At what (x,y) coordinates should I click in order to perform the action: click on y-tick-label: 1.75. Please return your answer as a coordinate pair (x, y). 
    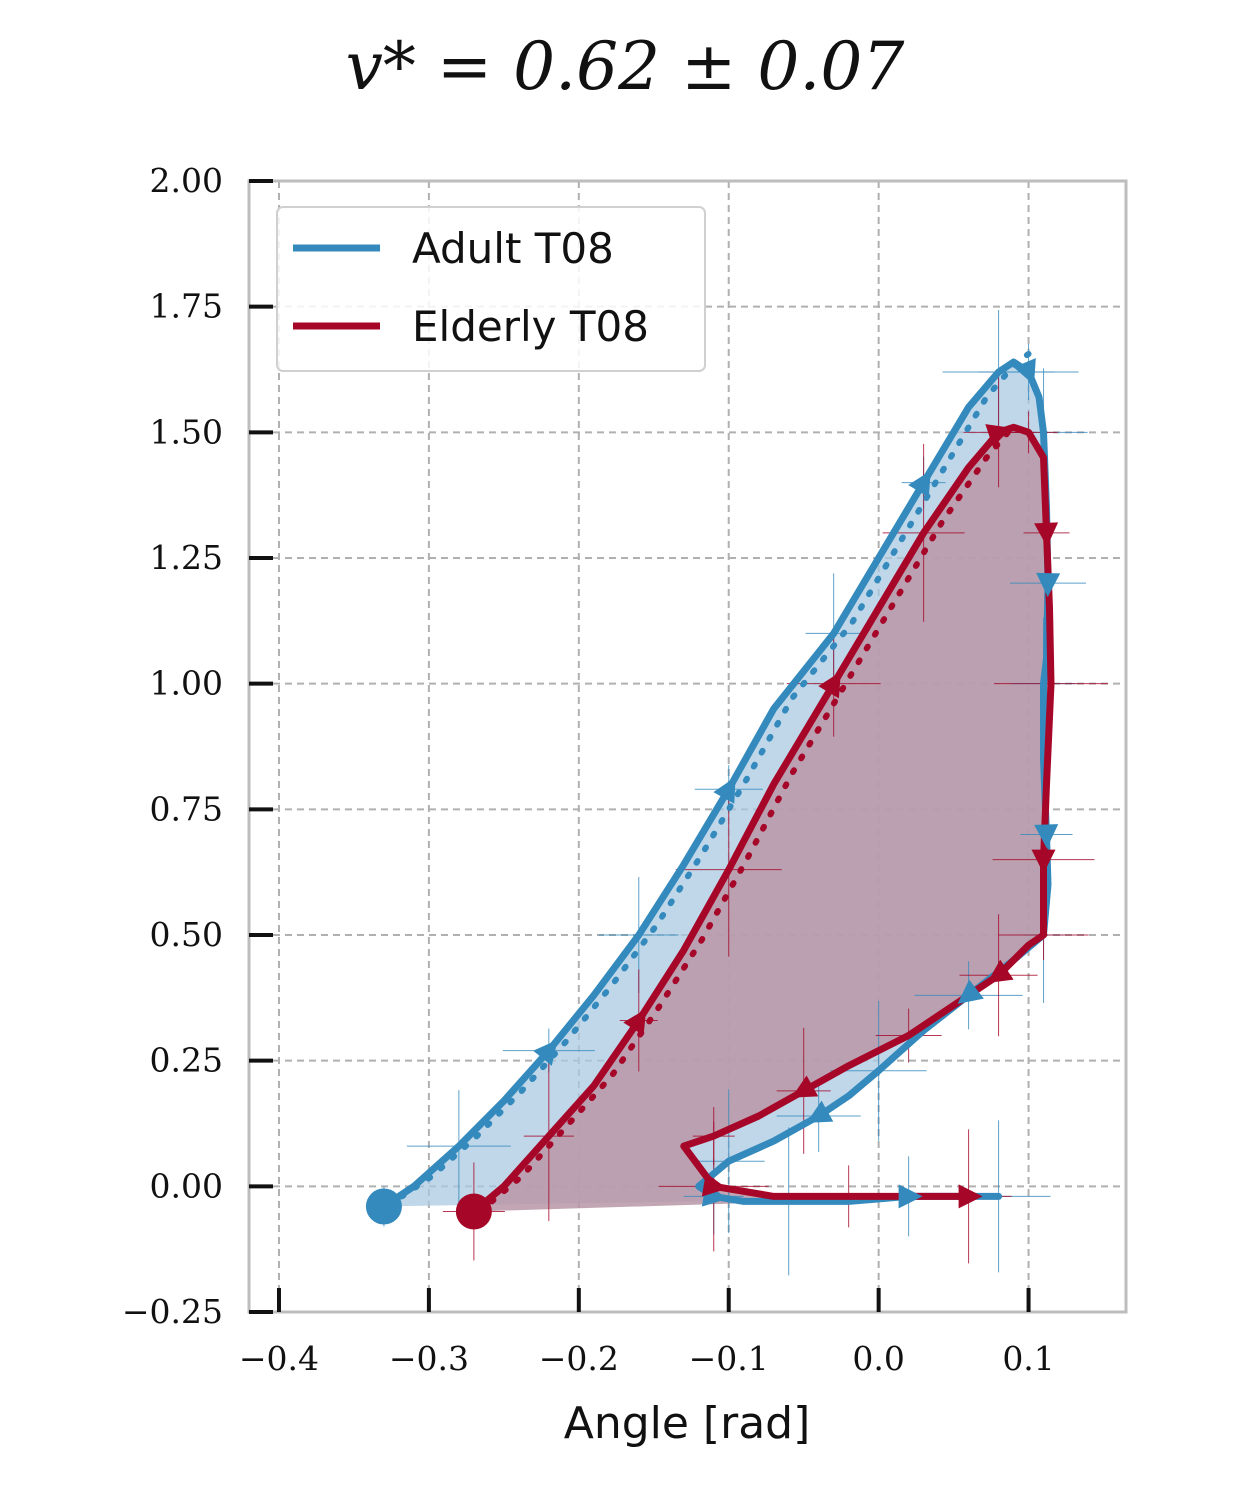
    Looking at the image, I should click on (186, 306).